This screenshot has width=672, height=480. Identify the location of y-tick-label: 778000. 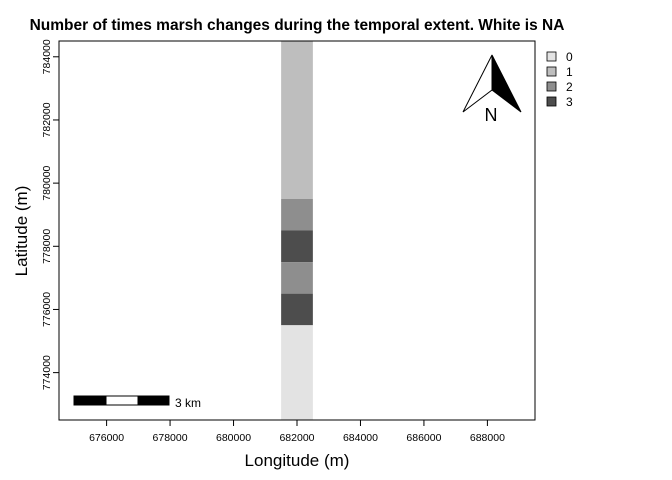
(47, 246).